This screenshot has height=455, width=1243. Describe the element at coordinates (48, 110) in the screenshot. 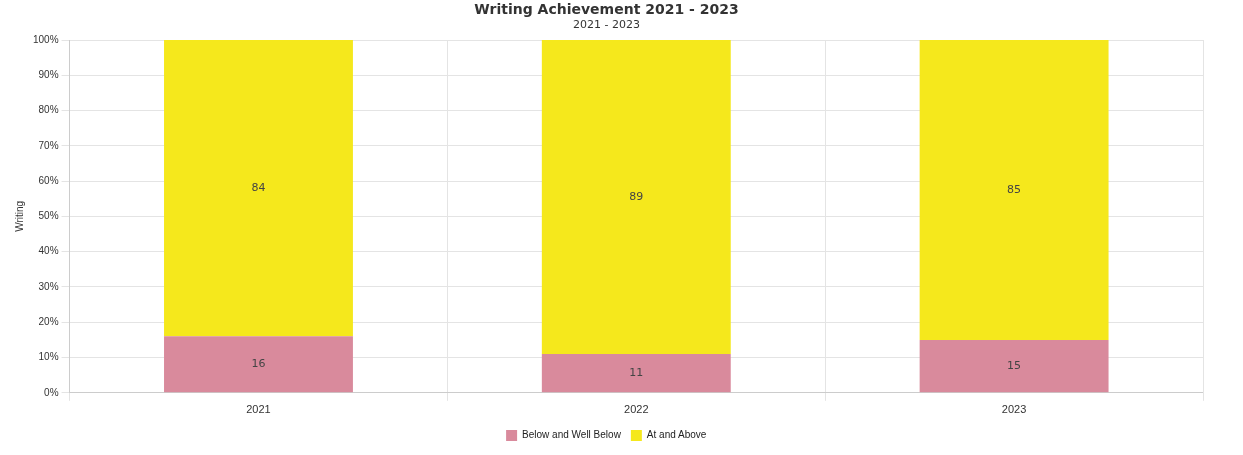

I see `y-tick-label: 80%` at that location.